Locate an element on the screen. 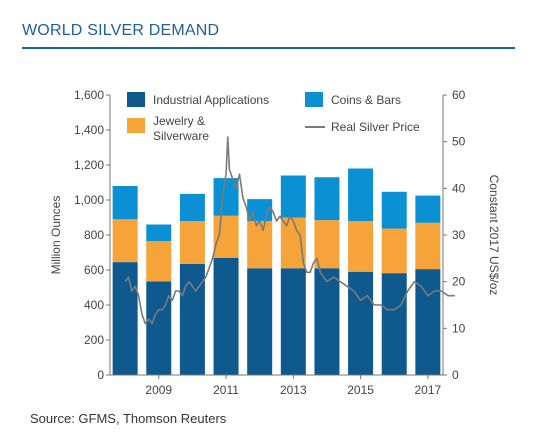 The image size is (550, 435). right-tick-label: 20 is located at coordinates (459, 282).